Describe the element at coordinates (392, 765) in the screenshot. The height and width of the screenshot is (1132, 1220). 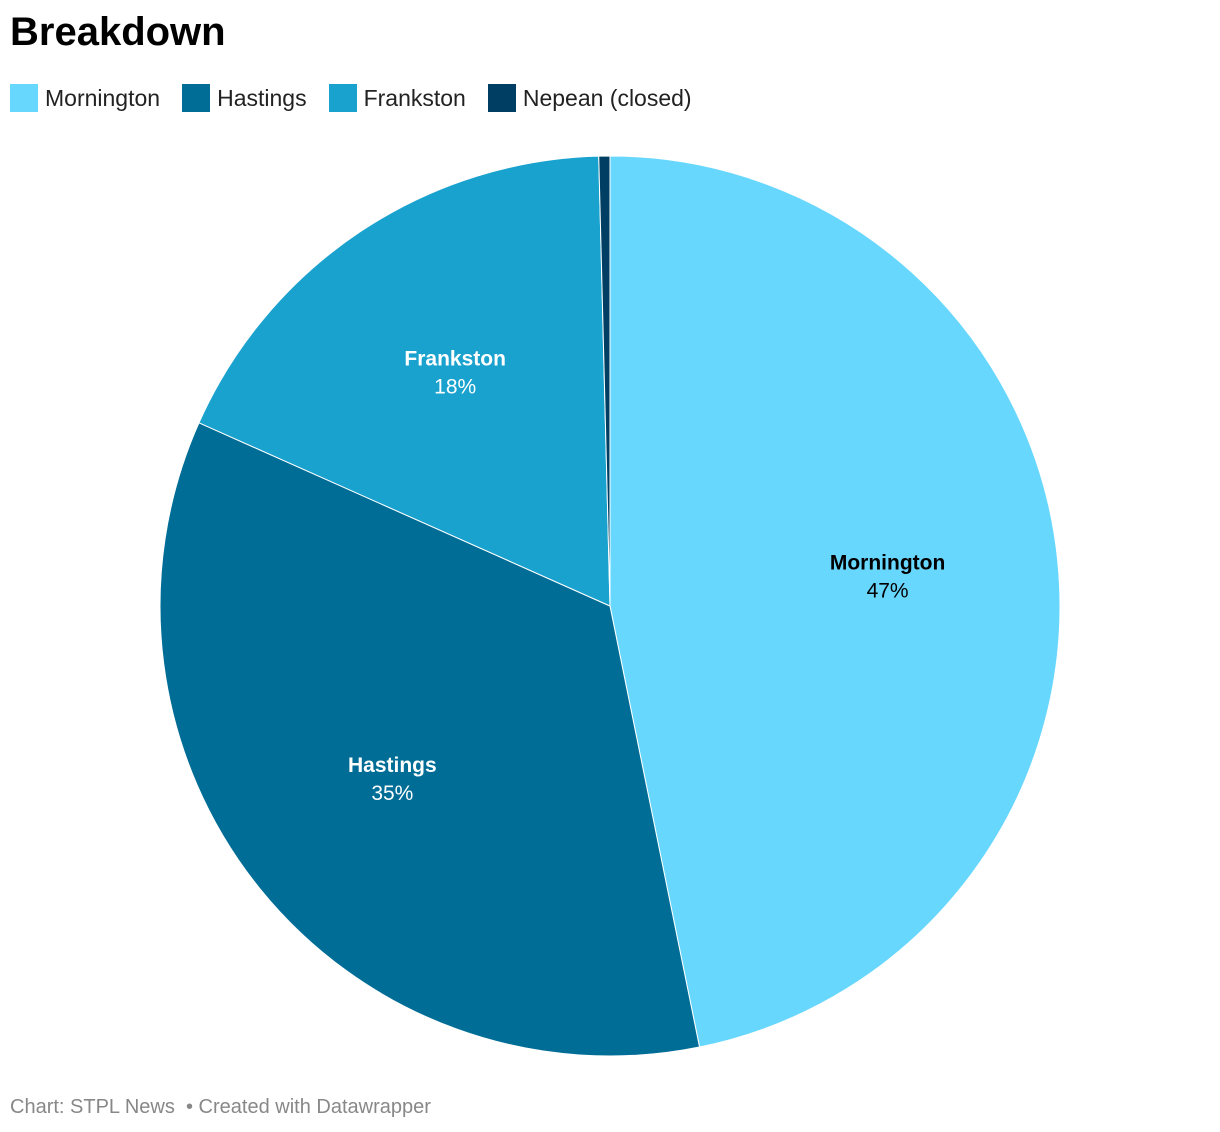
I see `slice-name: Hastings` at that location.